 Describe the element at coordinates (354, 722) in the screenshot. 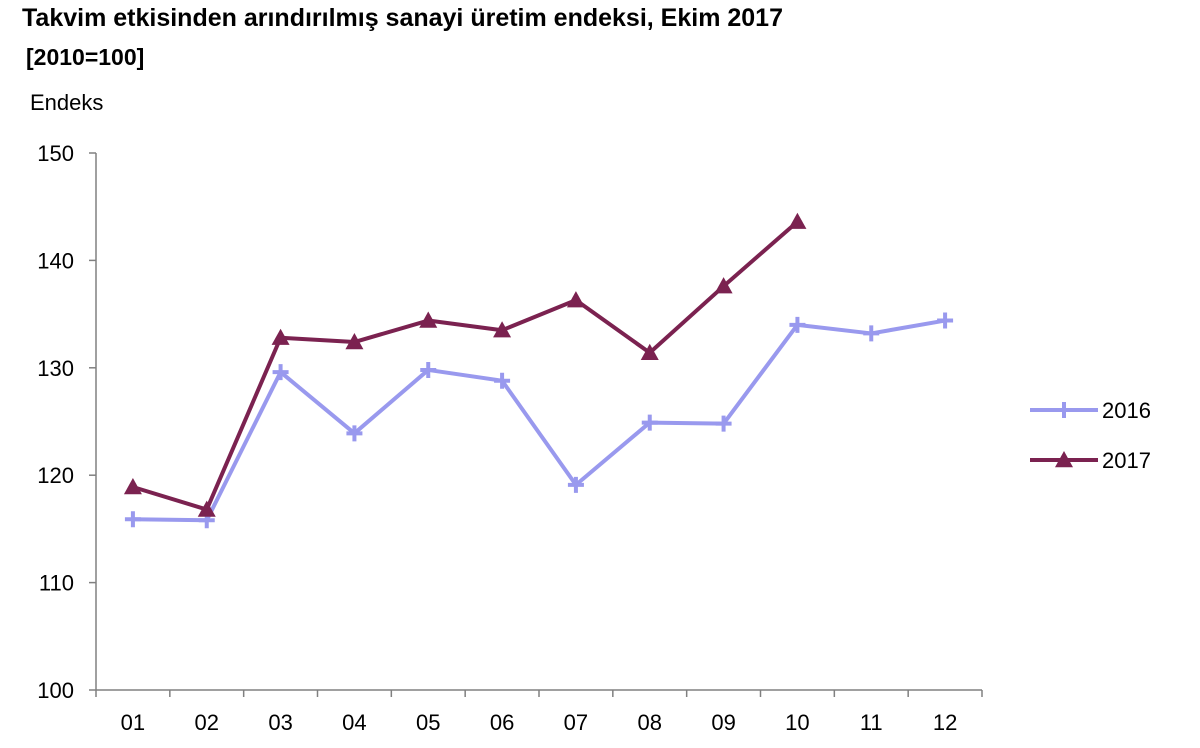

I see `x-tick-label: 04` at that location.